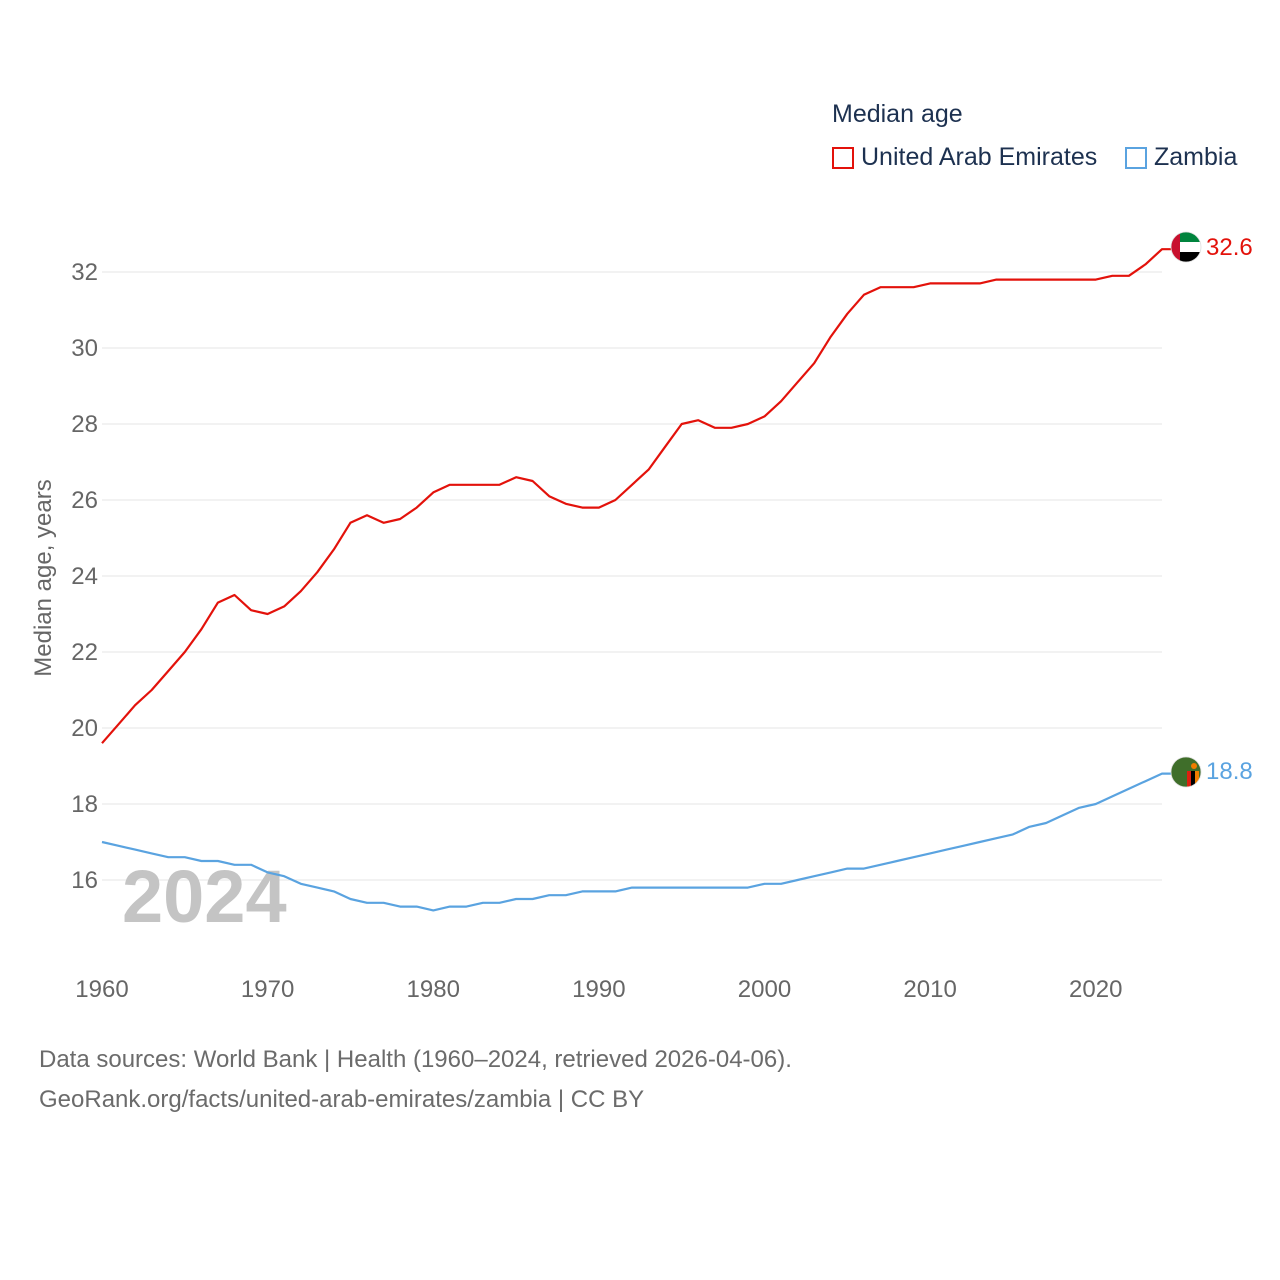 The image size is (1280, 1280). I want to click on legend-item-zambia: Zambia, so click(1181, 157).